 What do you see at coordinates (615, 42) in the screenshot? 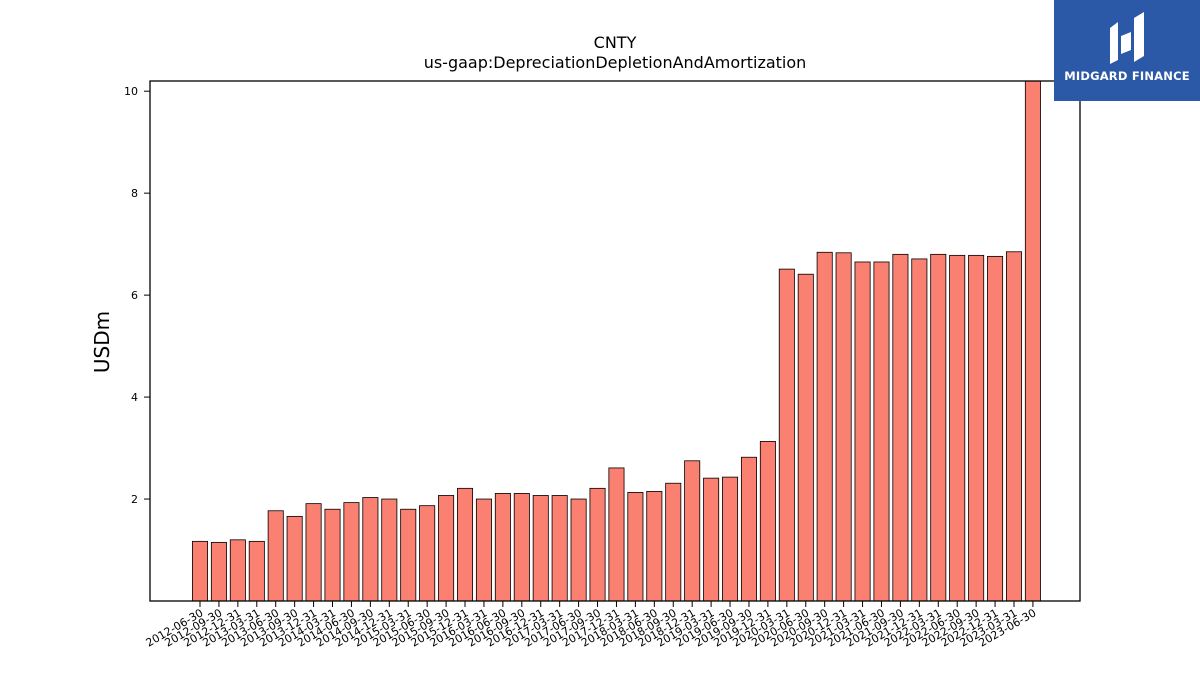
I see `chart-title: CNTY` at bounding box center [615, 42].